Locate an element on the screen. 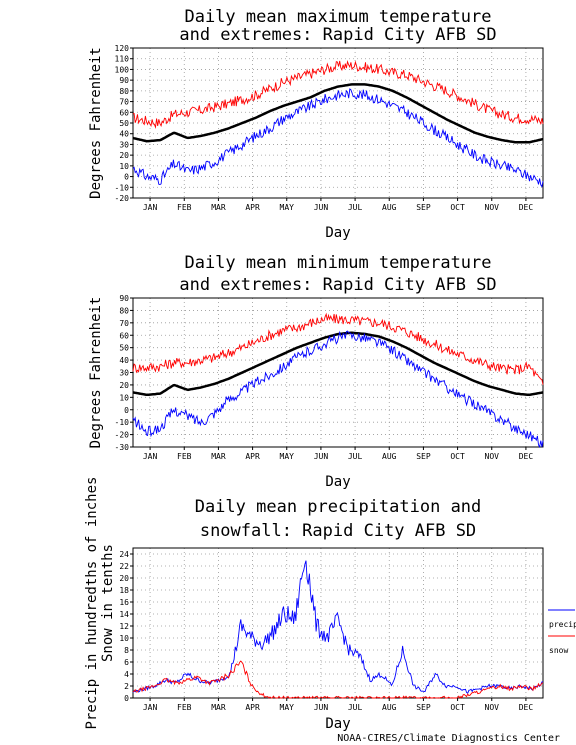 The height and width of the screenshot is (745, 576). y-tick-label: 120 is located at coordinates (122, 48).